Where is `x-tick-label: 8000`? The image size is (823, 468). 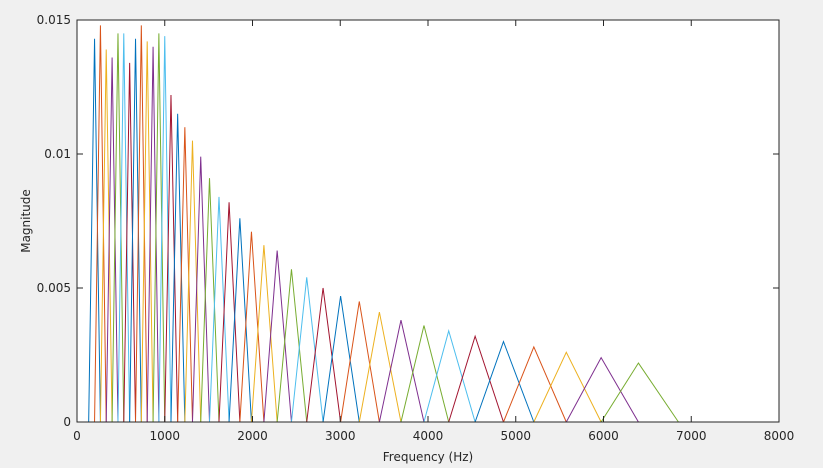
x-tick-label: 8000 is located at coordinates (779, 436).